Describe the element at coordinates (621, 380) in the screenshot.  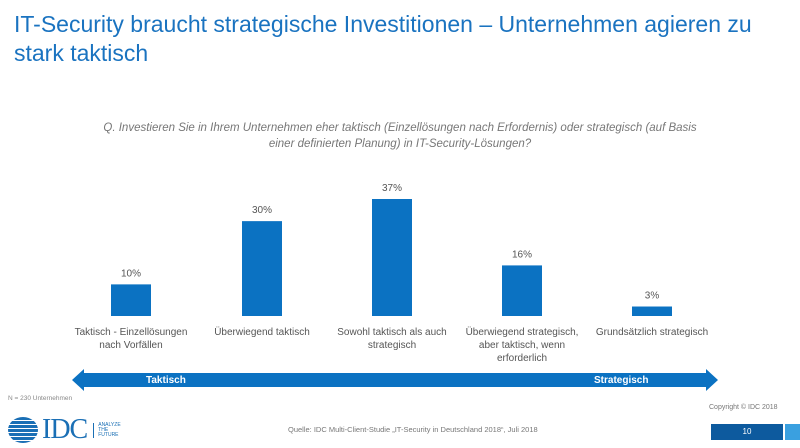
I see `scale-label-right: Strategisch` at that location.